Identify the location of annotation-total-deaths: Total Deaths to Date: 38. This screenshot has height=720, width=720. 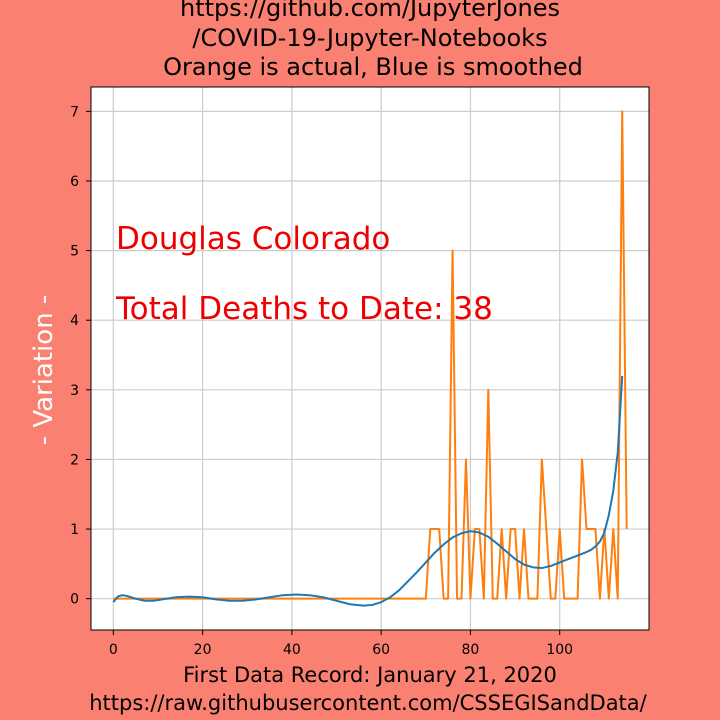
(304, 309).